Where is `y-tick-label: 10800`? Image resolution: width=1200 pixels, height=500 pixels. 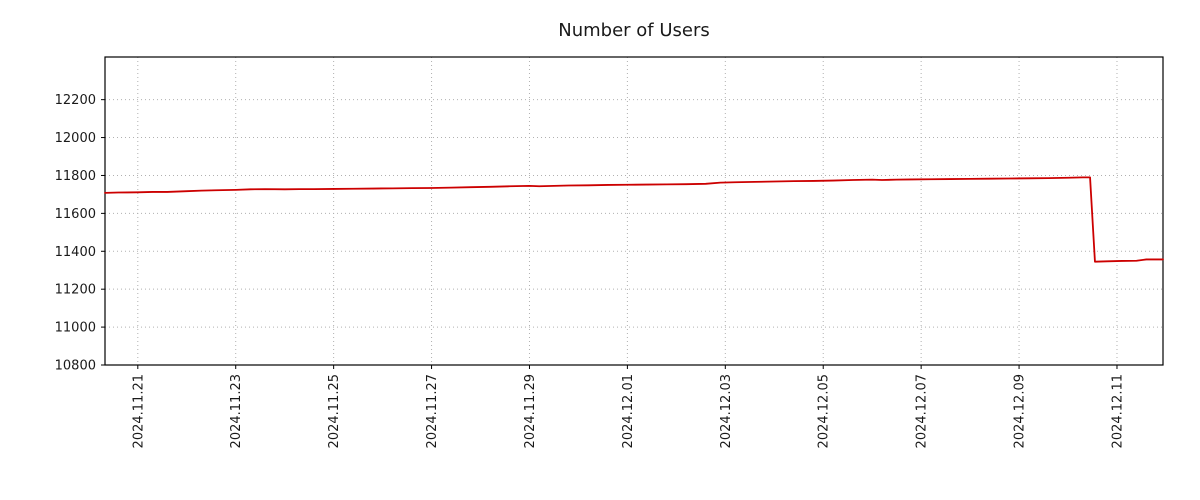 y-tick-label: 10800 is located at coordinates (75, 366).